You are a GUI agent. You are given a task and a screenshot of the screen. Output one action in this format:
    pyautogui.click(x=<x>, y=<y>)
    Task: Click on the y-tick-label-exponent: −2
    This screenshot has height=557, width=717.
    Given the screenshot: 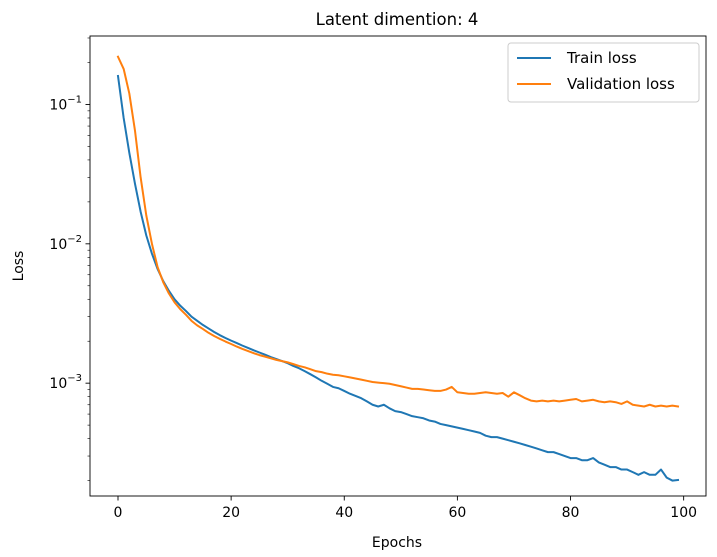 What is the action you would take?
    pyautogui.click(x=74, y=239)
    